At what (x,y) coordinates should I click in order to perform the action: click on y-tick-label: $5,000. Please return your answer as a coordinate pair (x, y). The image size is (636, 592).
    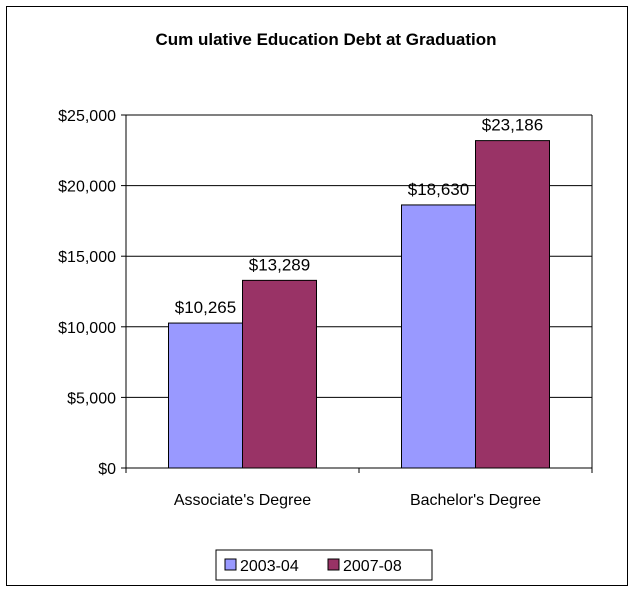
    Looking at the image, I should click on (91, 398).